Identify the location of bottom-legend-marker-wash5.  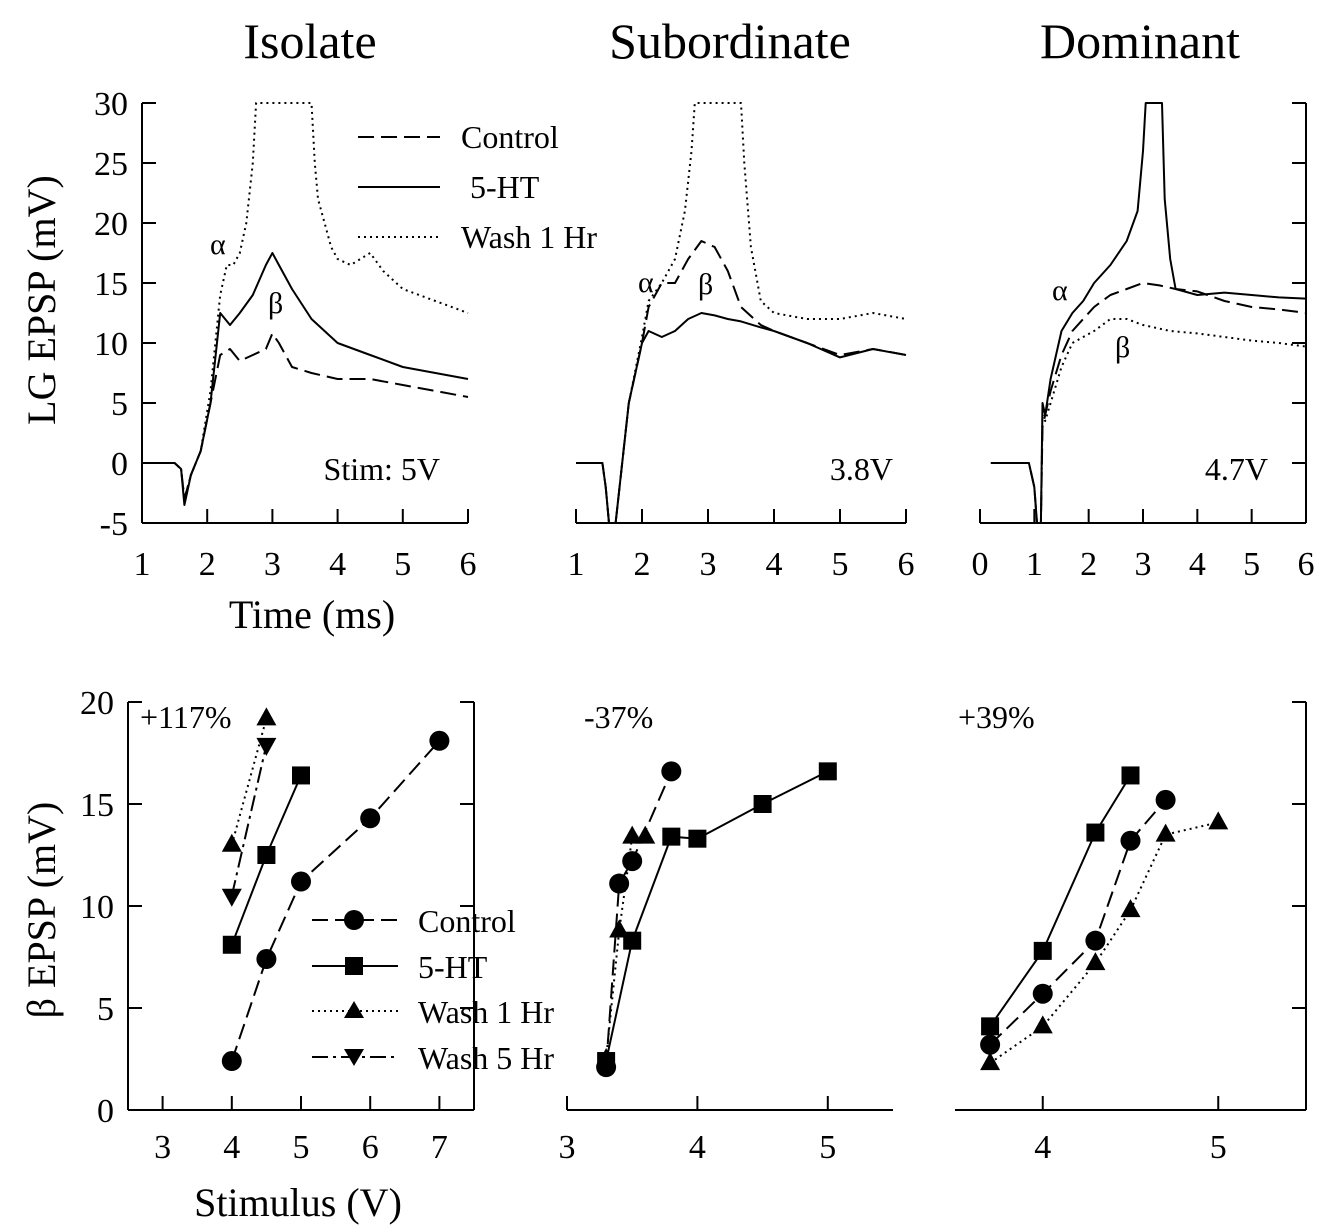
(354, 1057).